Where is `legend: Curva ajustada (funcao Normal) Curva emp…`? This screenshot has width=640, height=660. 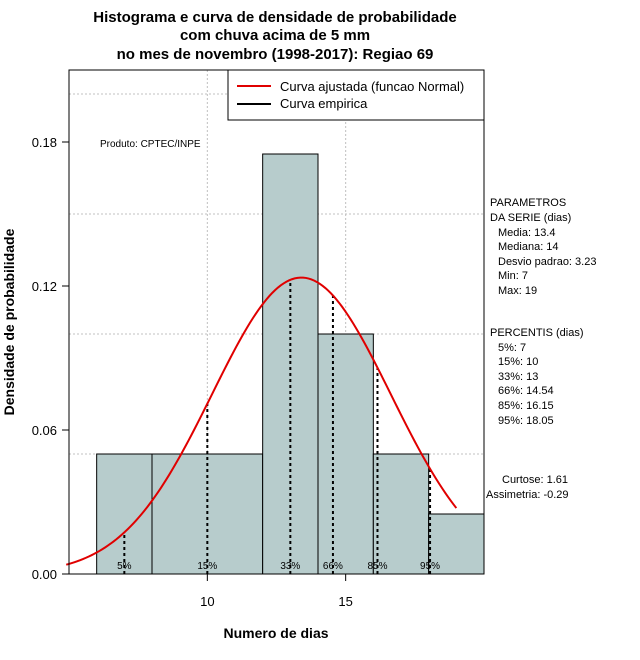 legend: Curva ajustada (funcao Normal) Curva emp… is located at coordinates (356, 95).